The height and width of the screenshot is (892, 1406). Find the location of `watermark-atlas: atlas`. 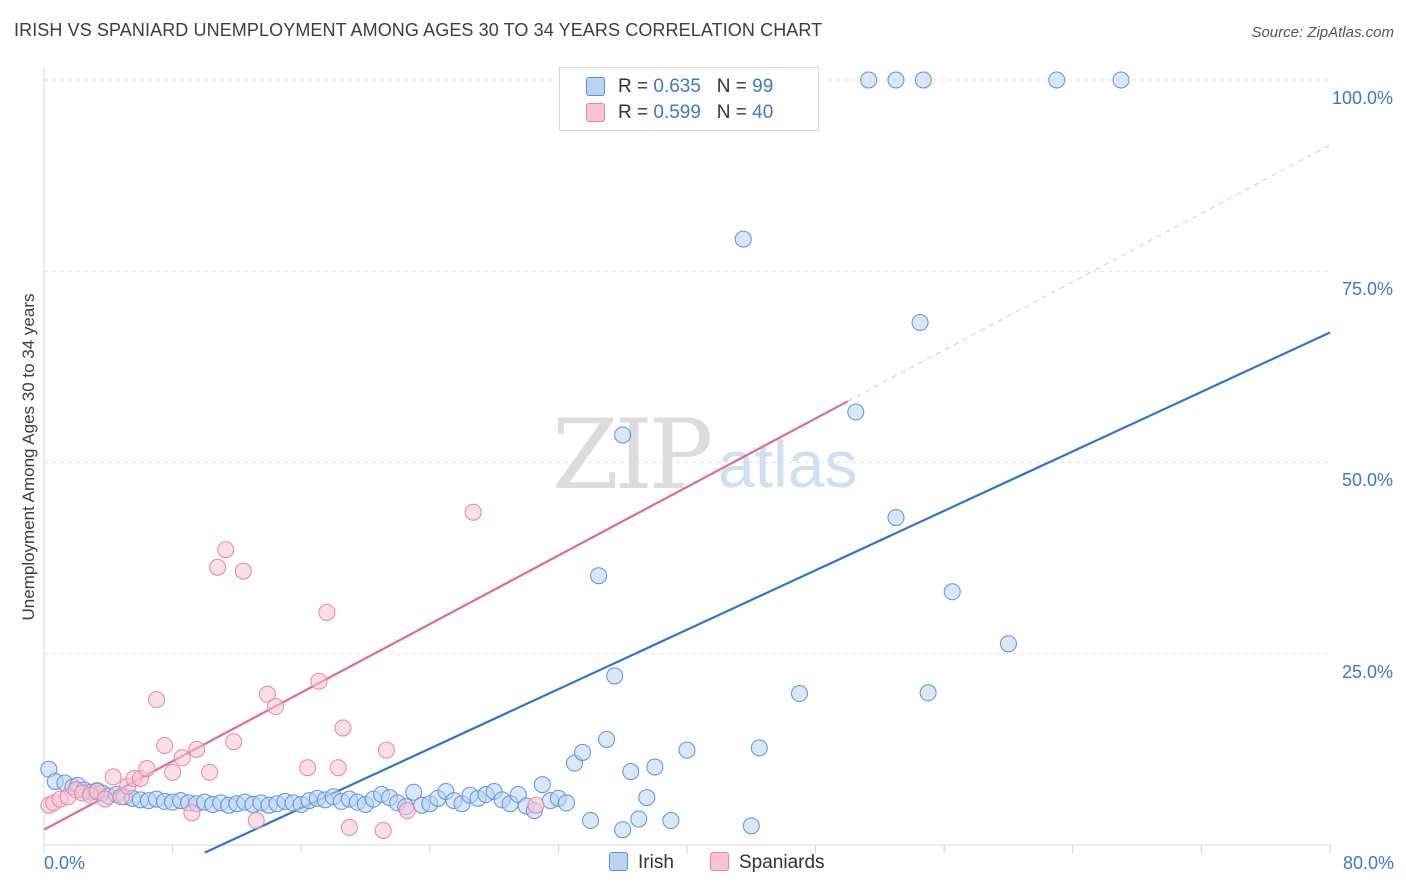

watermark-atlas: atlas is located at coordinates (787, 464).